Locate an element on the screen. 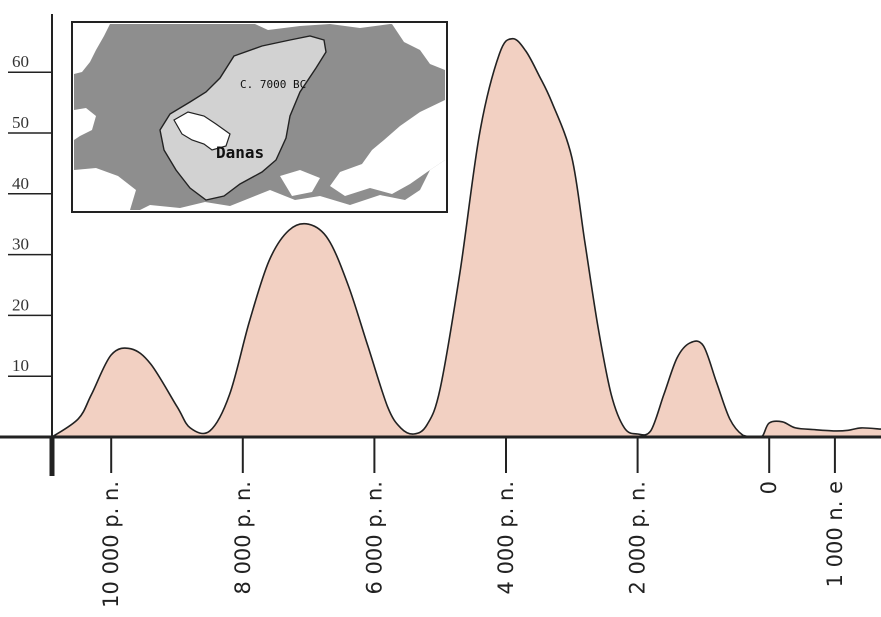 Image resolution: width=881 pixels, height=617 pixels. inset-map: C. 7000 BC Danas is located at coordinates (259, 117).